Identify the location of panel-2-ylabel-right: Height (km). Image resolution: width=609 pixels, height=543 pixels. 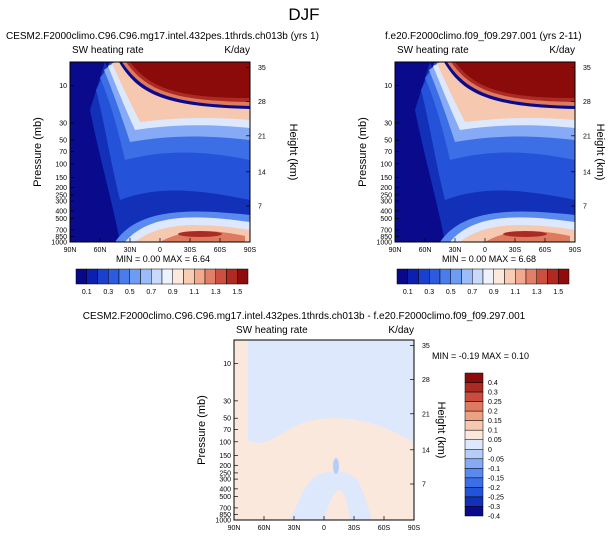
(600, 152).